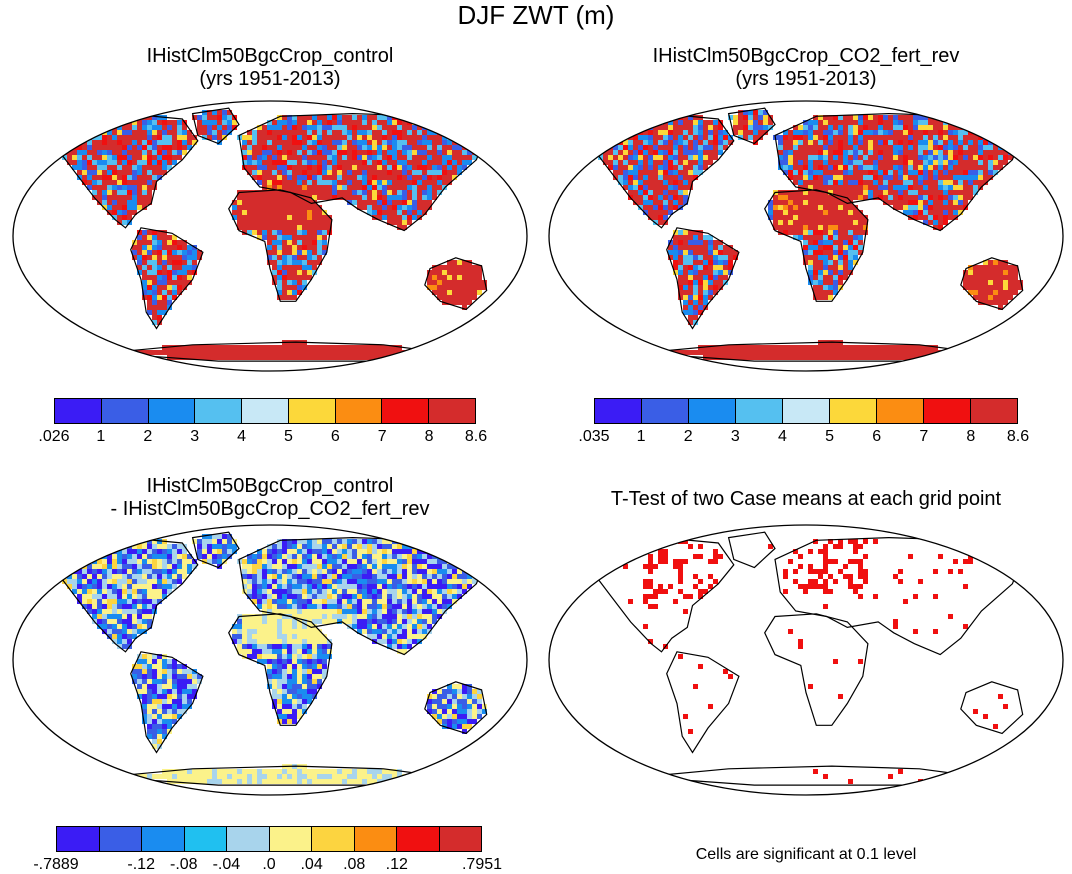 Image resolution: width=1072 pixels, height=874 pixels. What do you see at coordinates (270, 509) in the screenshot?
I see `panel-title-difference-line2: - IHistClm50BgcCrop_CO2_fert_rev` at bounding box center [270, 509].